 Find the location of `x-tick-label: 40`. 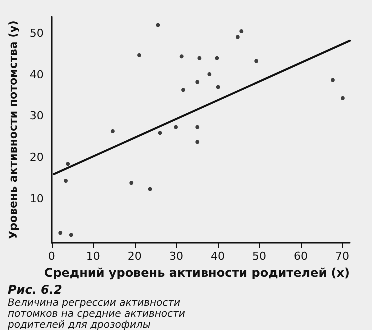

x-tick-label: 40 is located at coordinates (217, 256).